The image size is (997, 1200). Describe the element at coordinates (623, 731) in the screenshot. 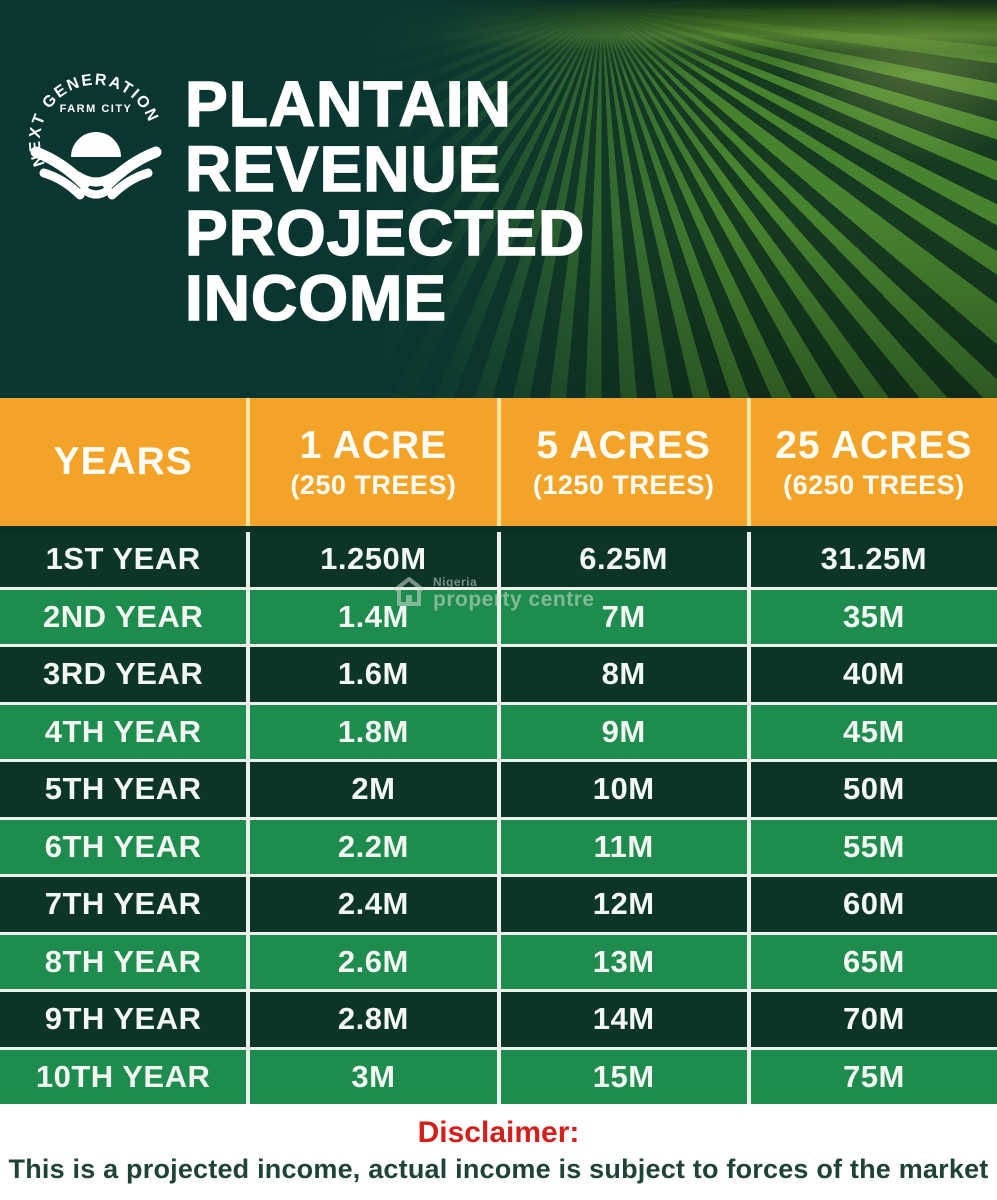

I see `value-cell: 9M` at that location.